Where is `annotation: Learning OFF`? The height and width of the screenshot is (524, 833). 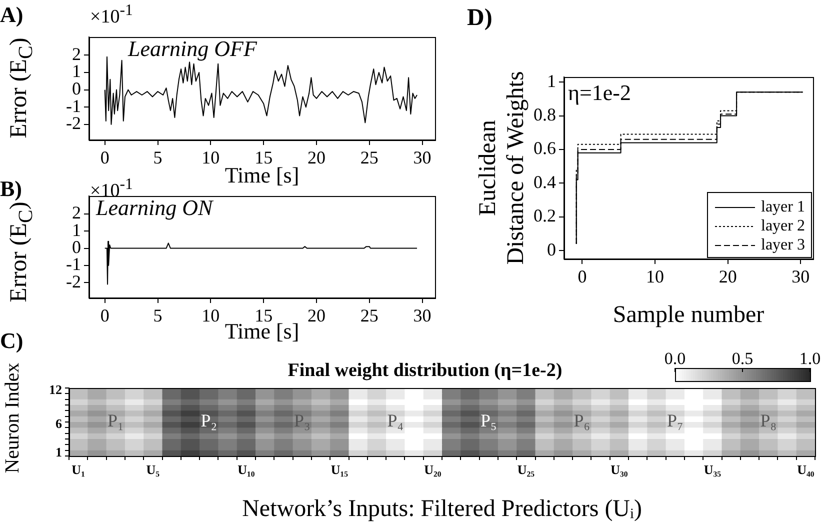
annotation: Learning OFF is located at coordinates (192, 49).